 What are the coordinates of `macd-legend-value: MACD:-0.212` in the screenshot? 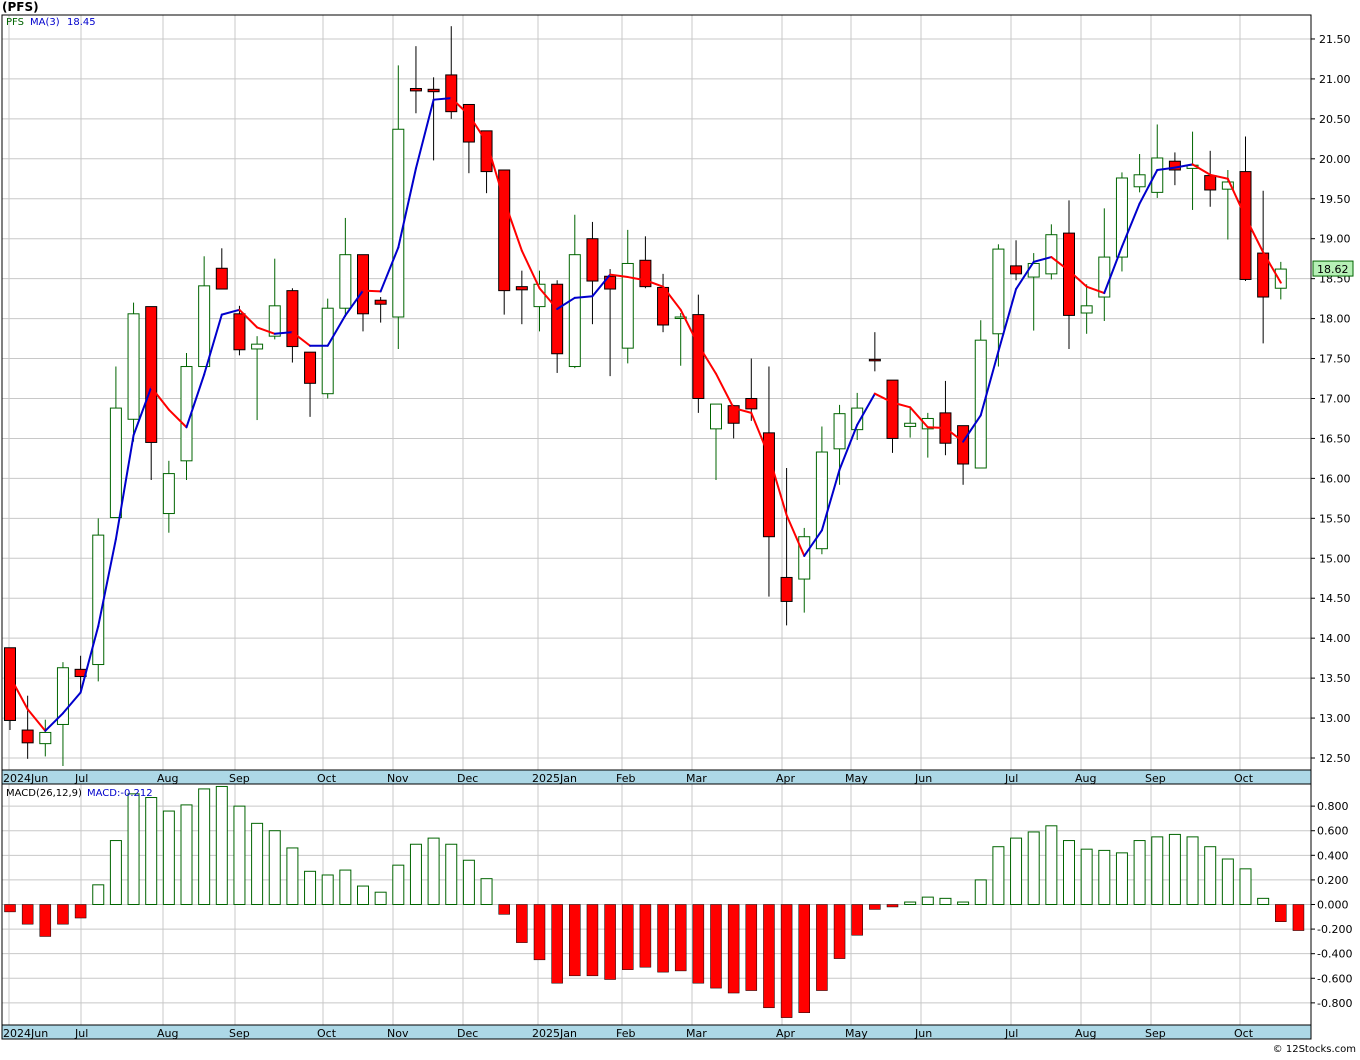 It's located at (120, 793).